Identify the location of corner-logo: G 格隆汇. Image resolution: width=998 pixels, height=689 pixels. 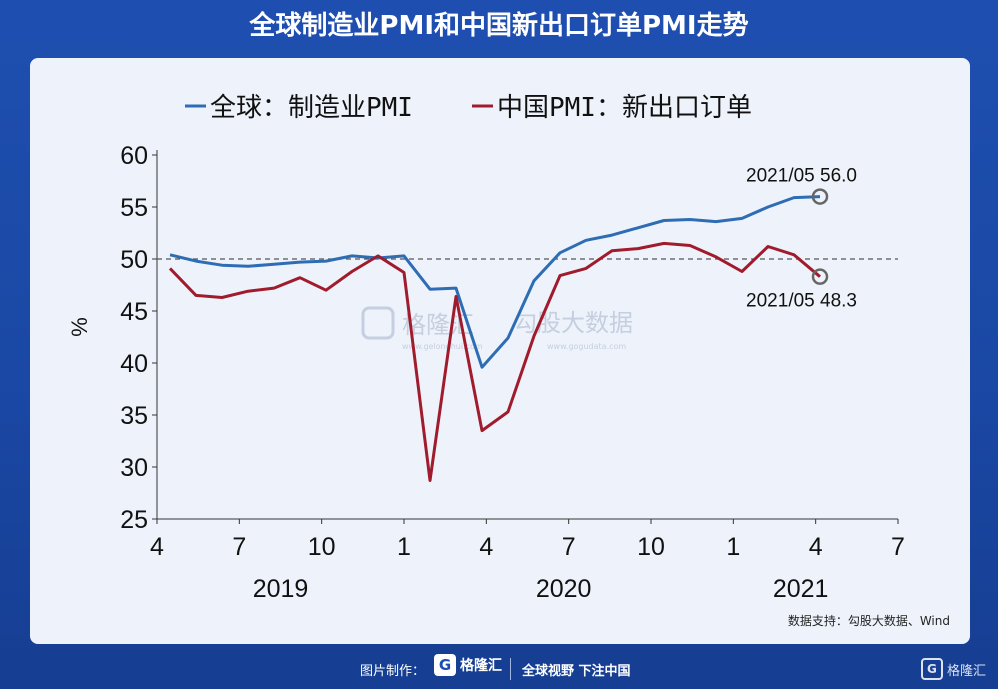
(953, 669).